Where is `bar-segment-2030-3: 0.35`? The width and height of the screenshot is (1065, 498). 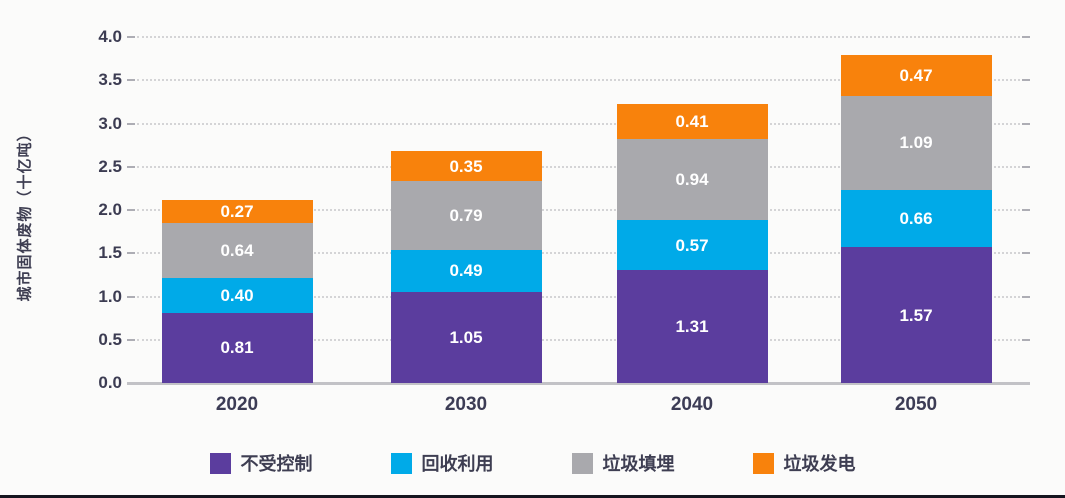 bar-segment-2030-3: 0.35 is located at coordinates (466, 166).